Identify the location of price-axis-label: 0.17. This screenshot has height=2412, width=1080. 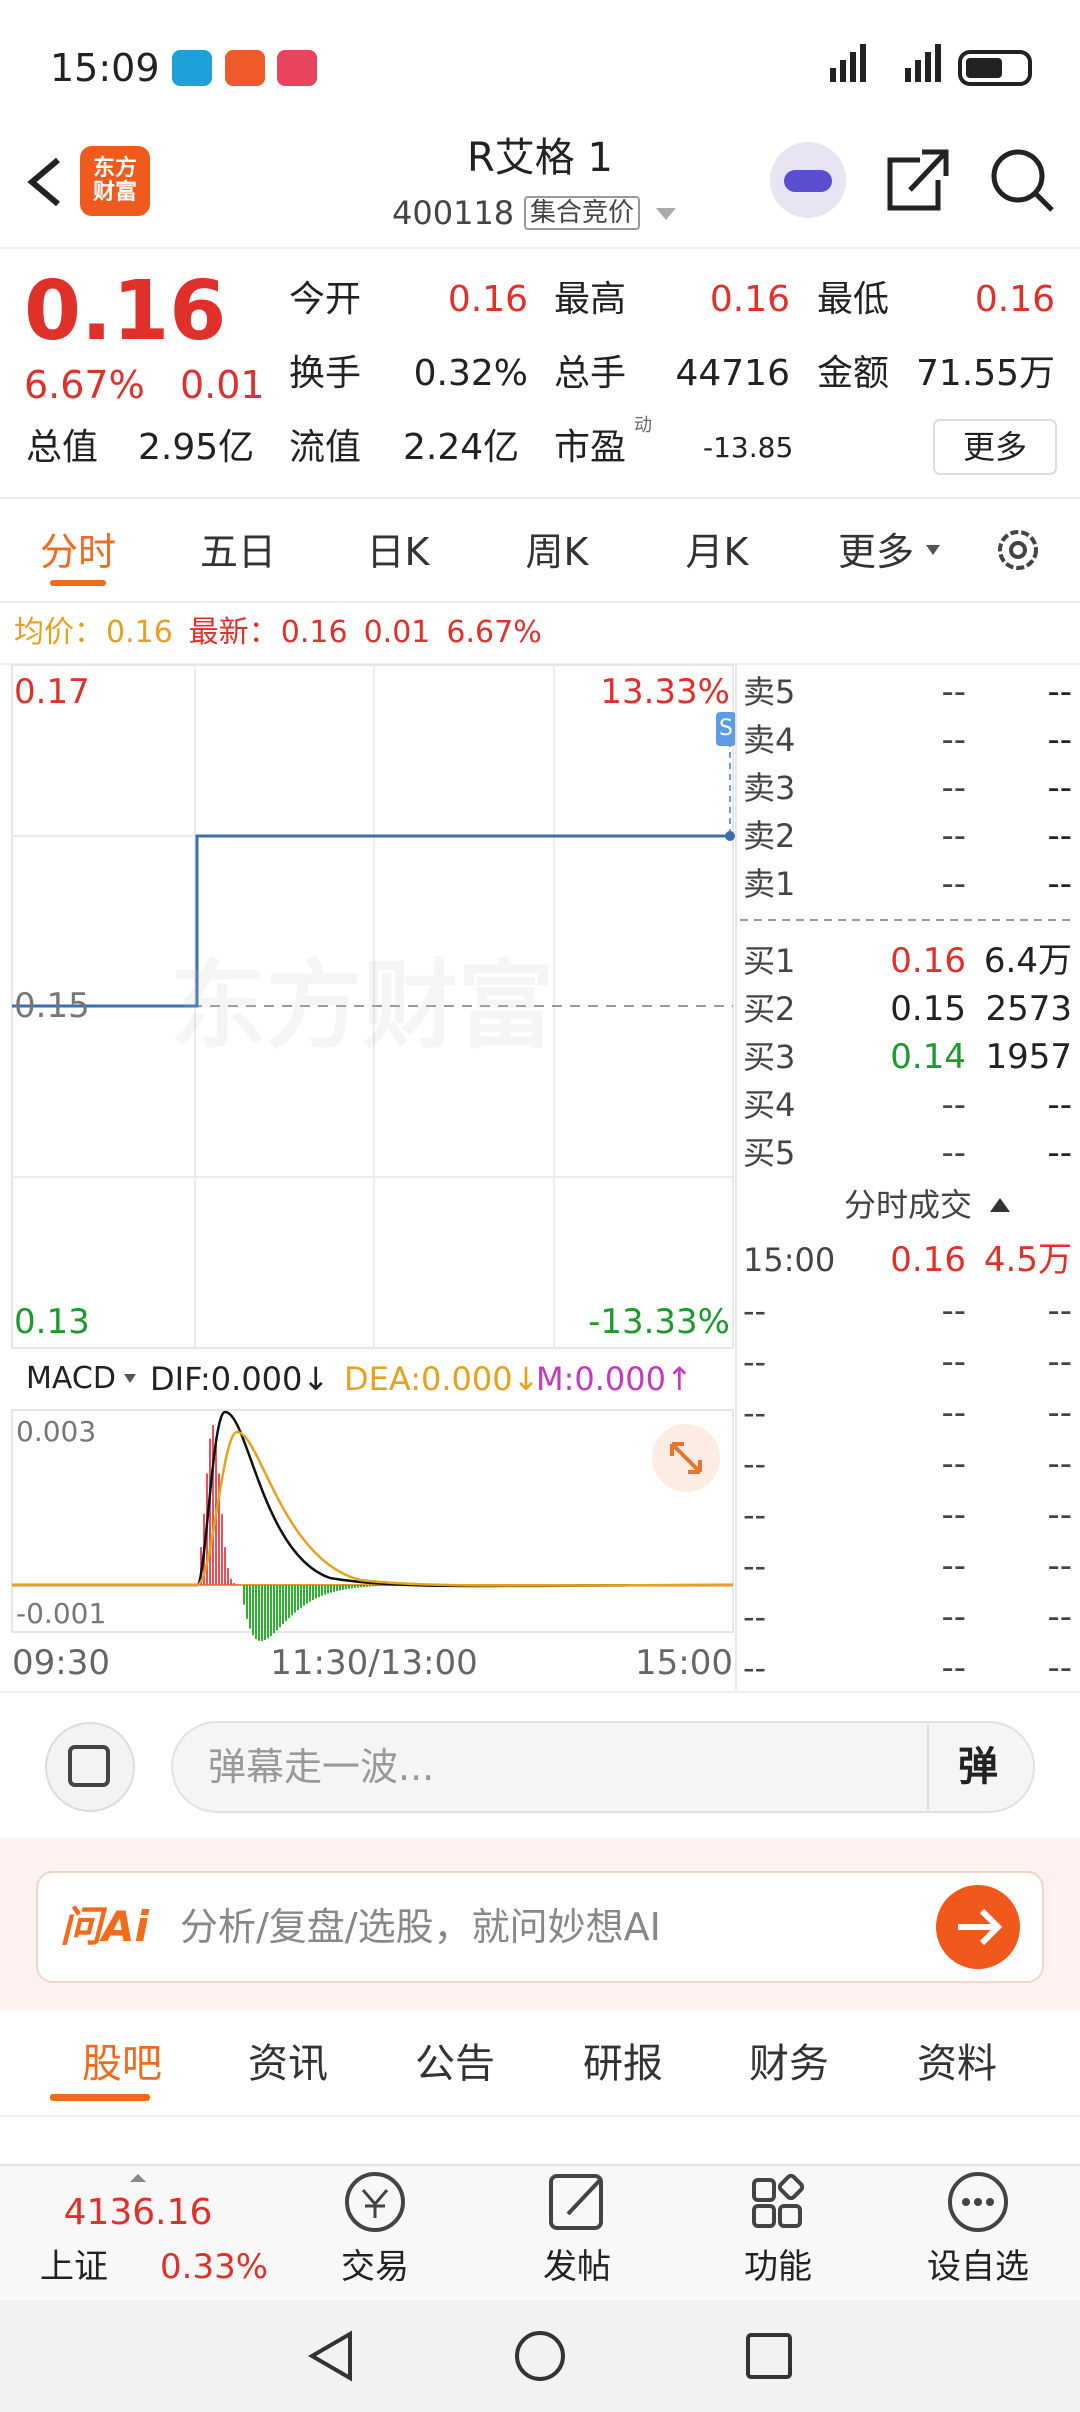
(52, 692).